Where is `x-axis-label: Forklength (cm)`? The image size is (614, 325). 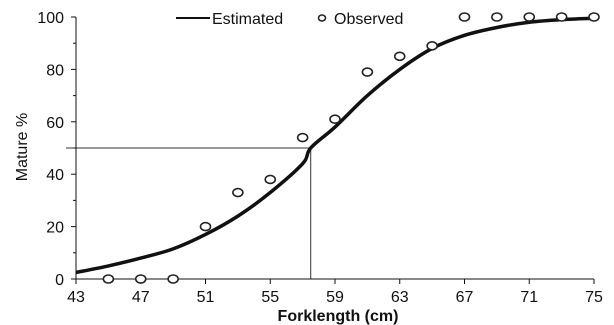
x-axis-label: Forklength (cm) is located at coordinates (338, 316).